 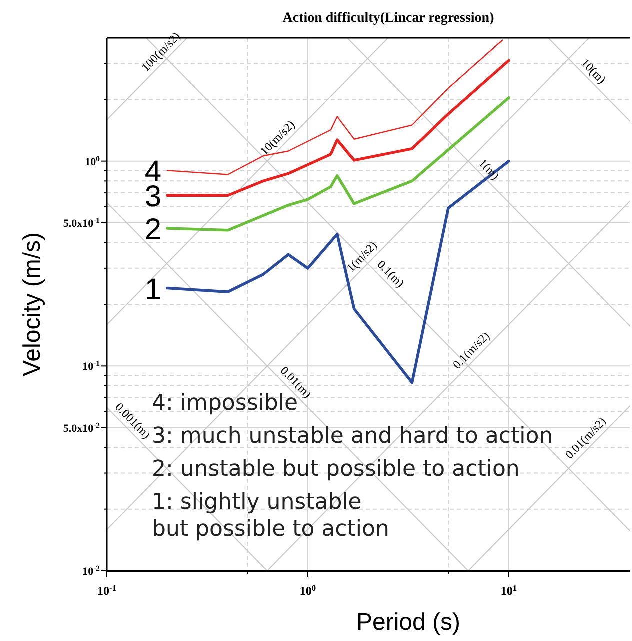 What do you see at coordinates (353, 436) in the screenshot?
I see `annotation: 3: much unstable and hard to action` at bounding box center [353, 436].